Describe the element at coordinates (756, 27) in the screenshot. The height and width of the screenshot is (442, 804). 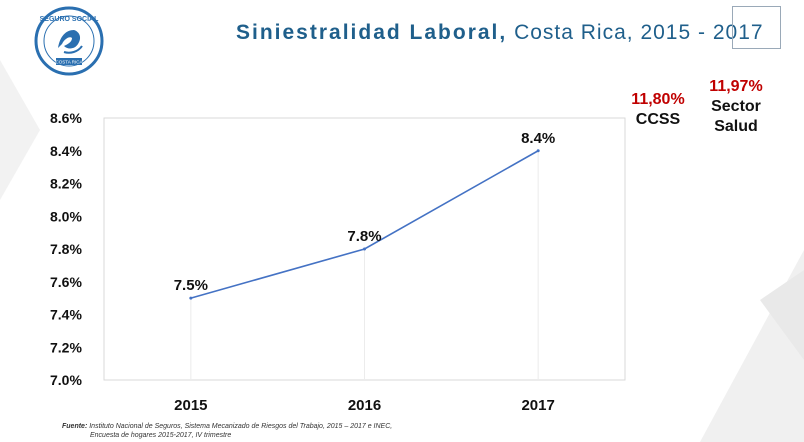
I see `title-frame` at that location.